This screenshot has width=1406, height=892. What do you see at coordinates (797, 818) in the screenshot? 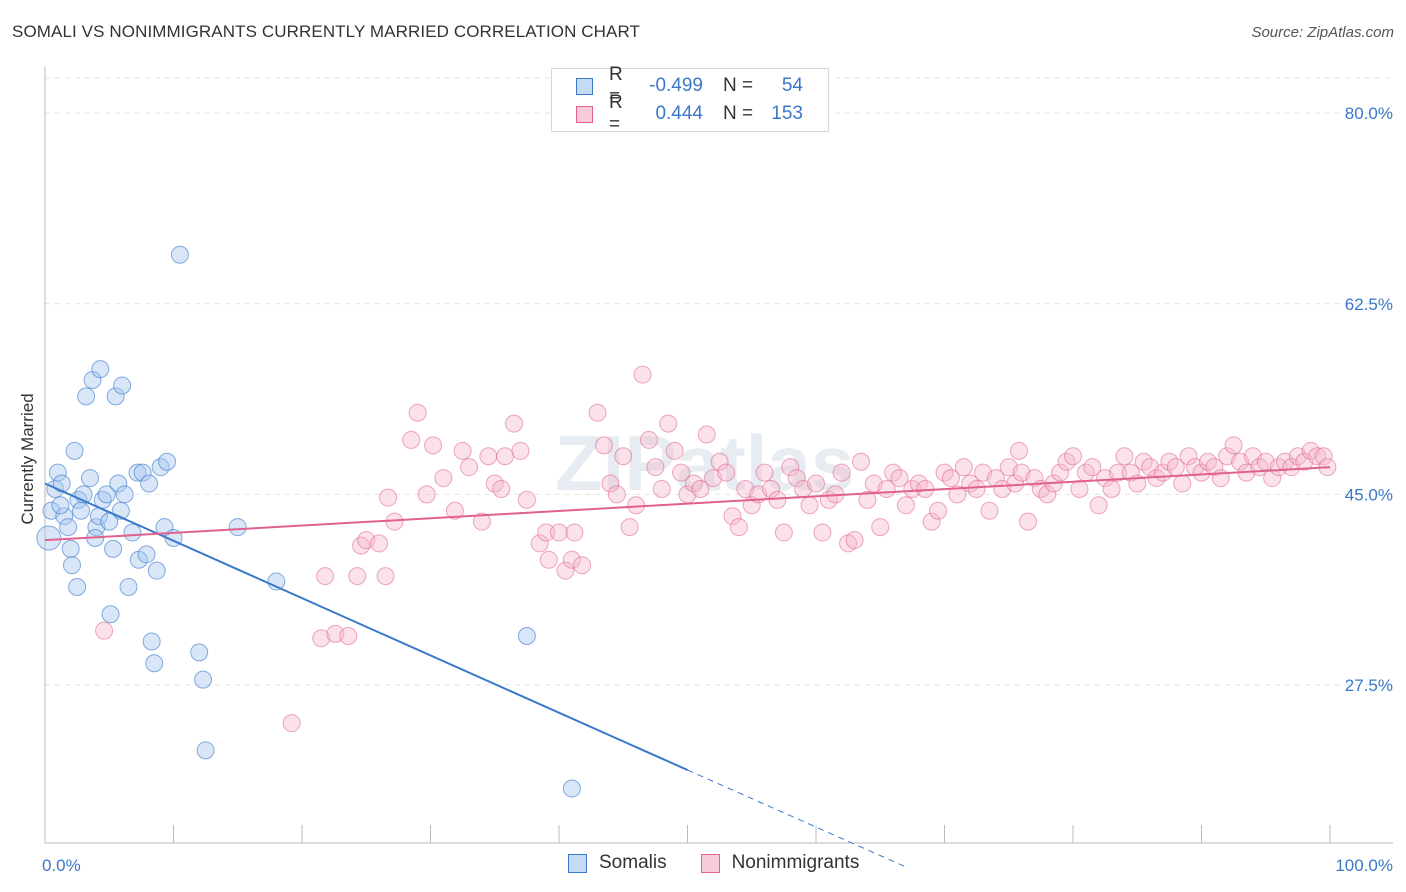
I see `somalis-trend-extension` at bounding box center [797, 818].